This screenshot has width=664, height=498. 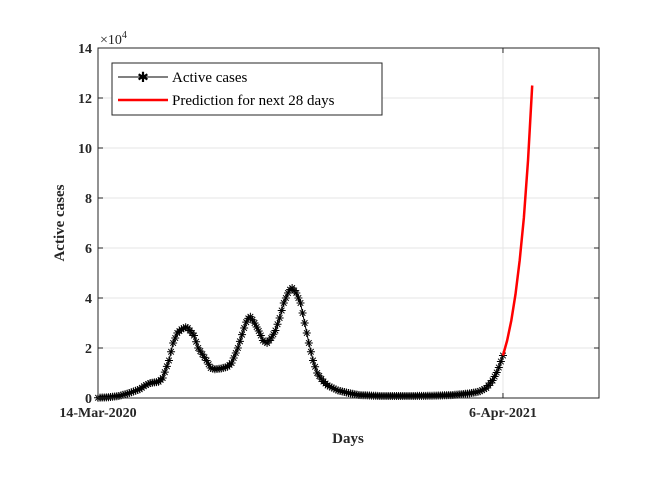 I want to click on y-tick-label: 0, so click(x=88, y=399).